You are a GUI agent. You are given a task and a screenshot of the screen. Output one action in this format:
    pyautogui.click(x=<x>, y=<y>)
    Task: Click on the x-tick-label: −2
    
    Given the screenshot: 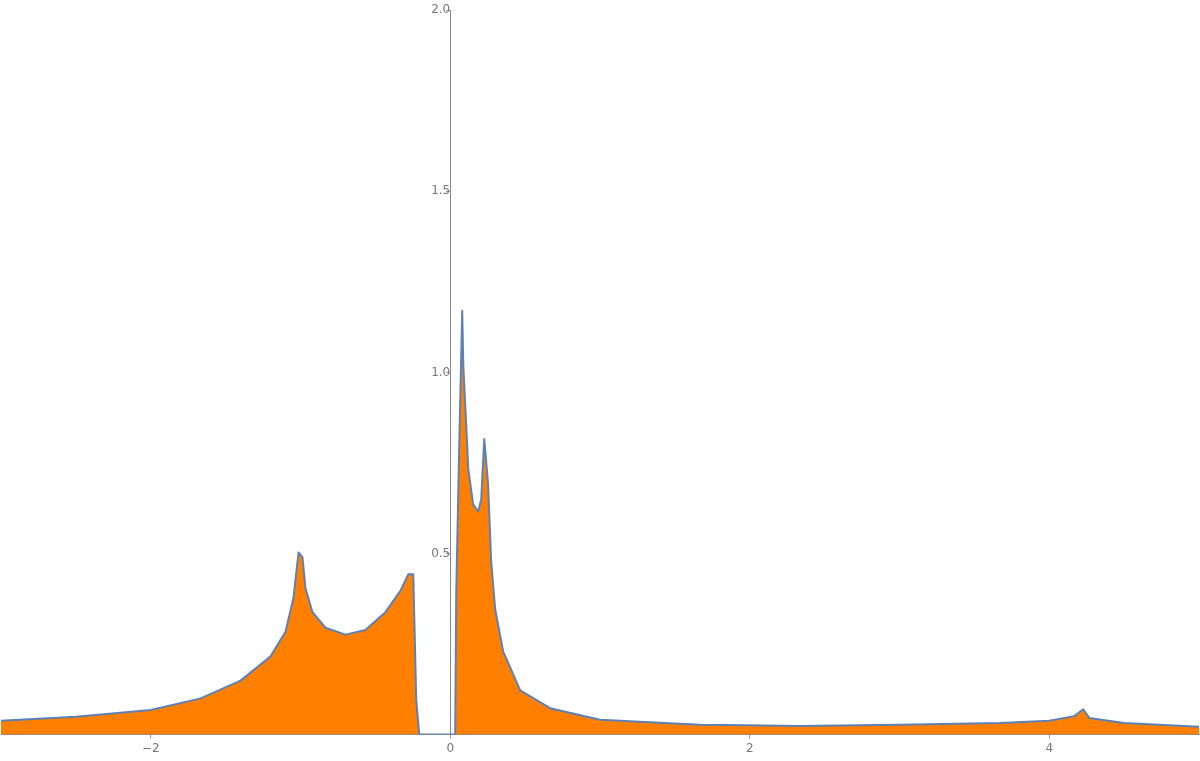 What is the action you would take?
    pyautogui.click(x=150, y=747)
    